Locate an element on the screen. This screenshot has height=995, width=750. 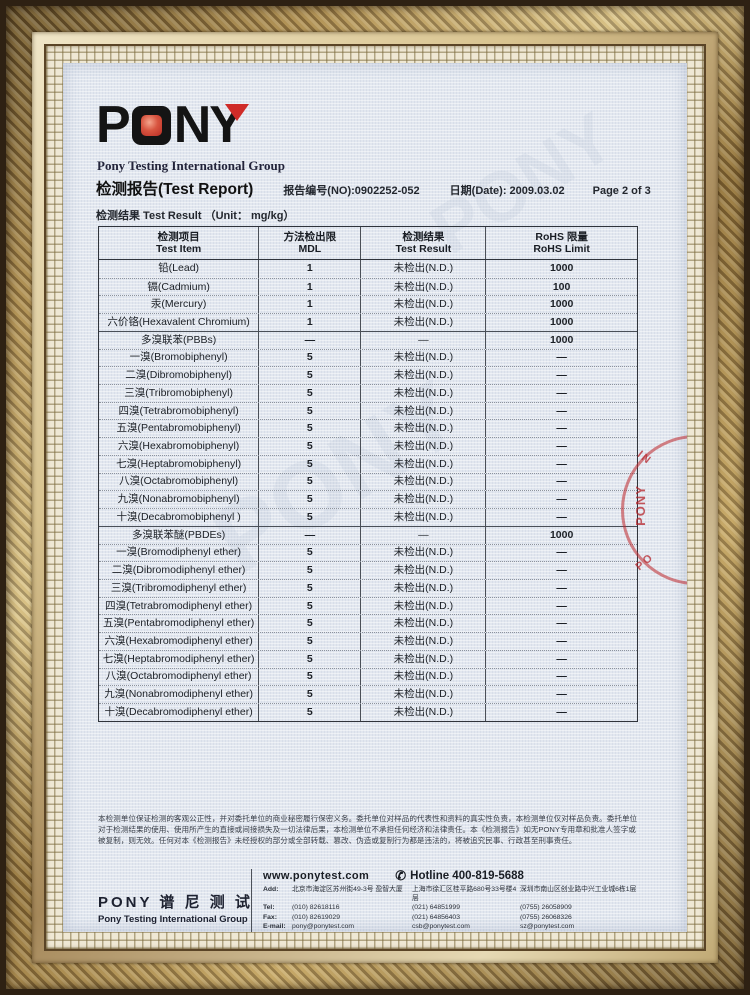
cell-test-item: 三溴(Tribromodiphenyl ether) is located at coordinates (178, 587).